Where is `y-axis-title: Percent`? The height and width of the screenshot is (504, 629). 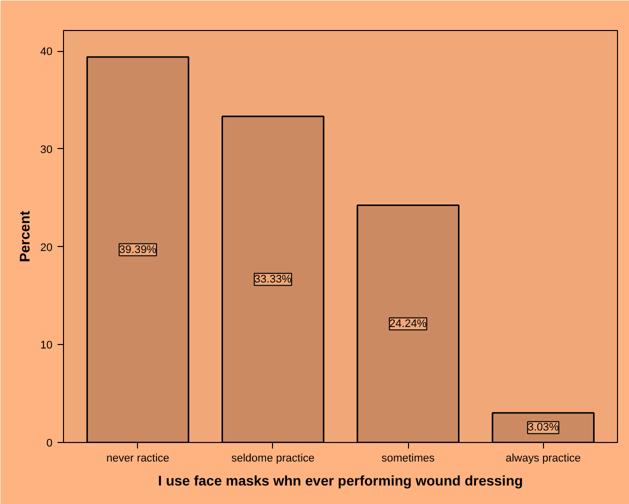 y-axis-title: Percent is located at coordinates (24, 236).